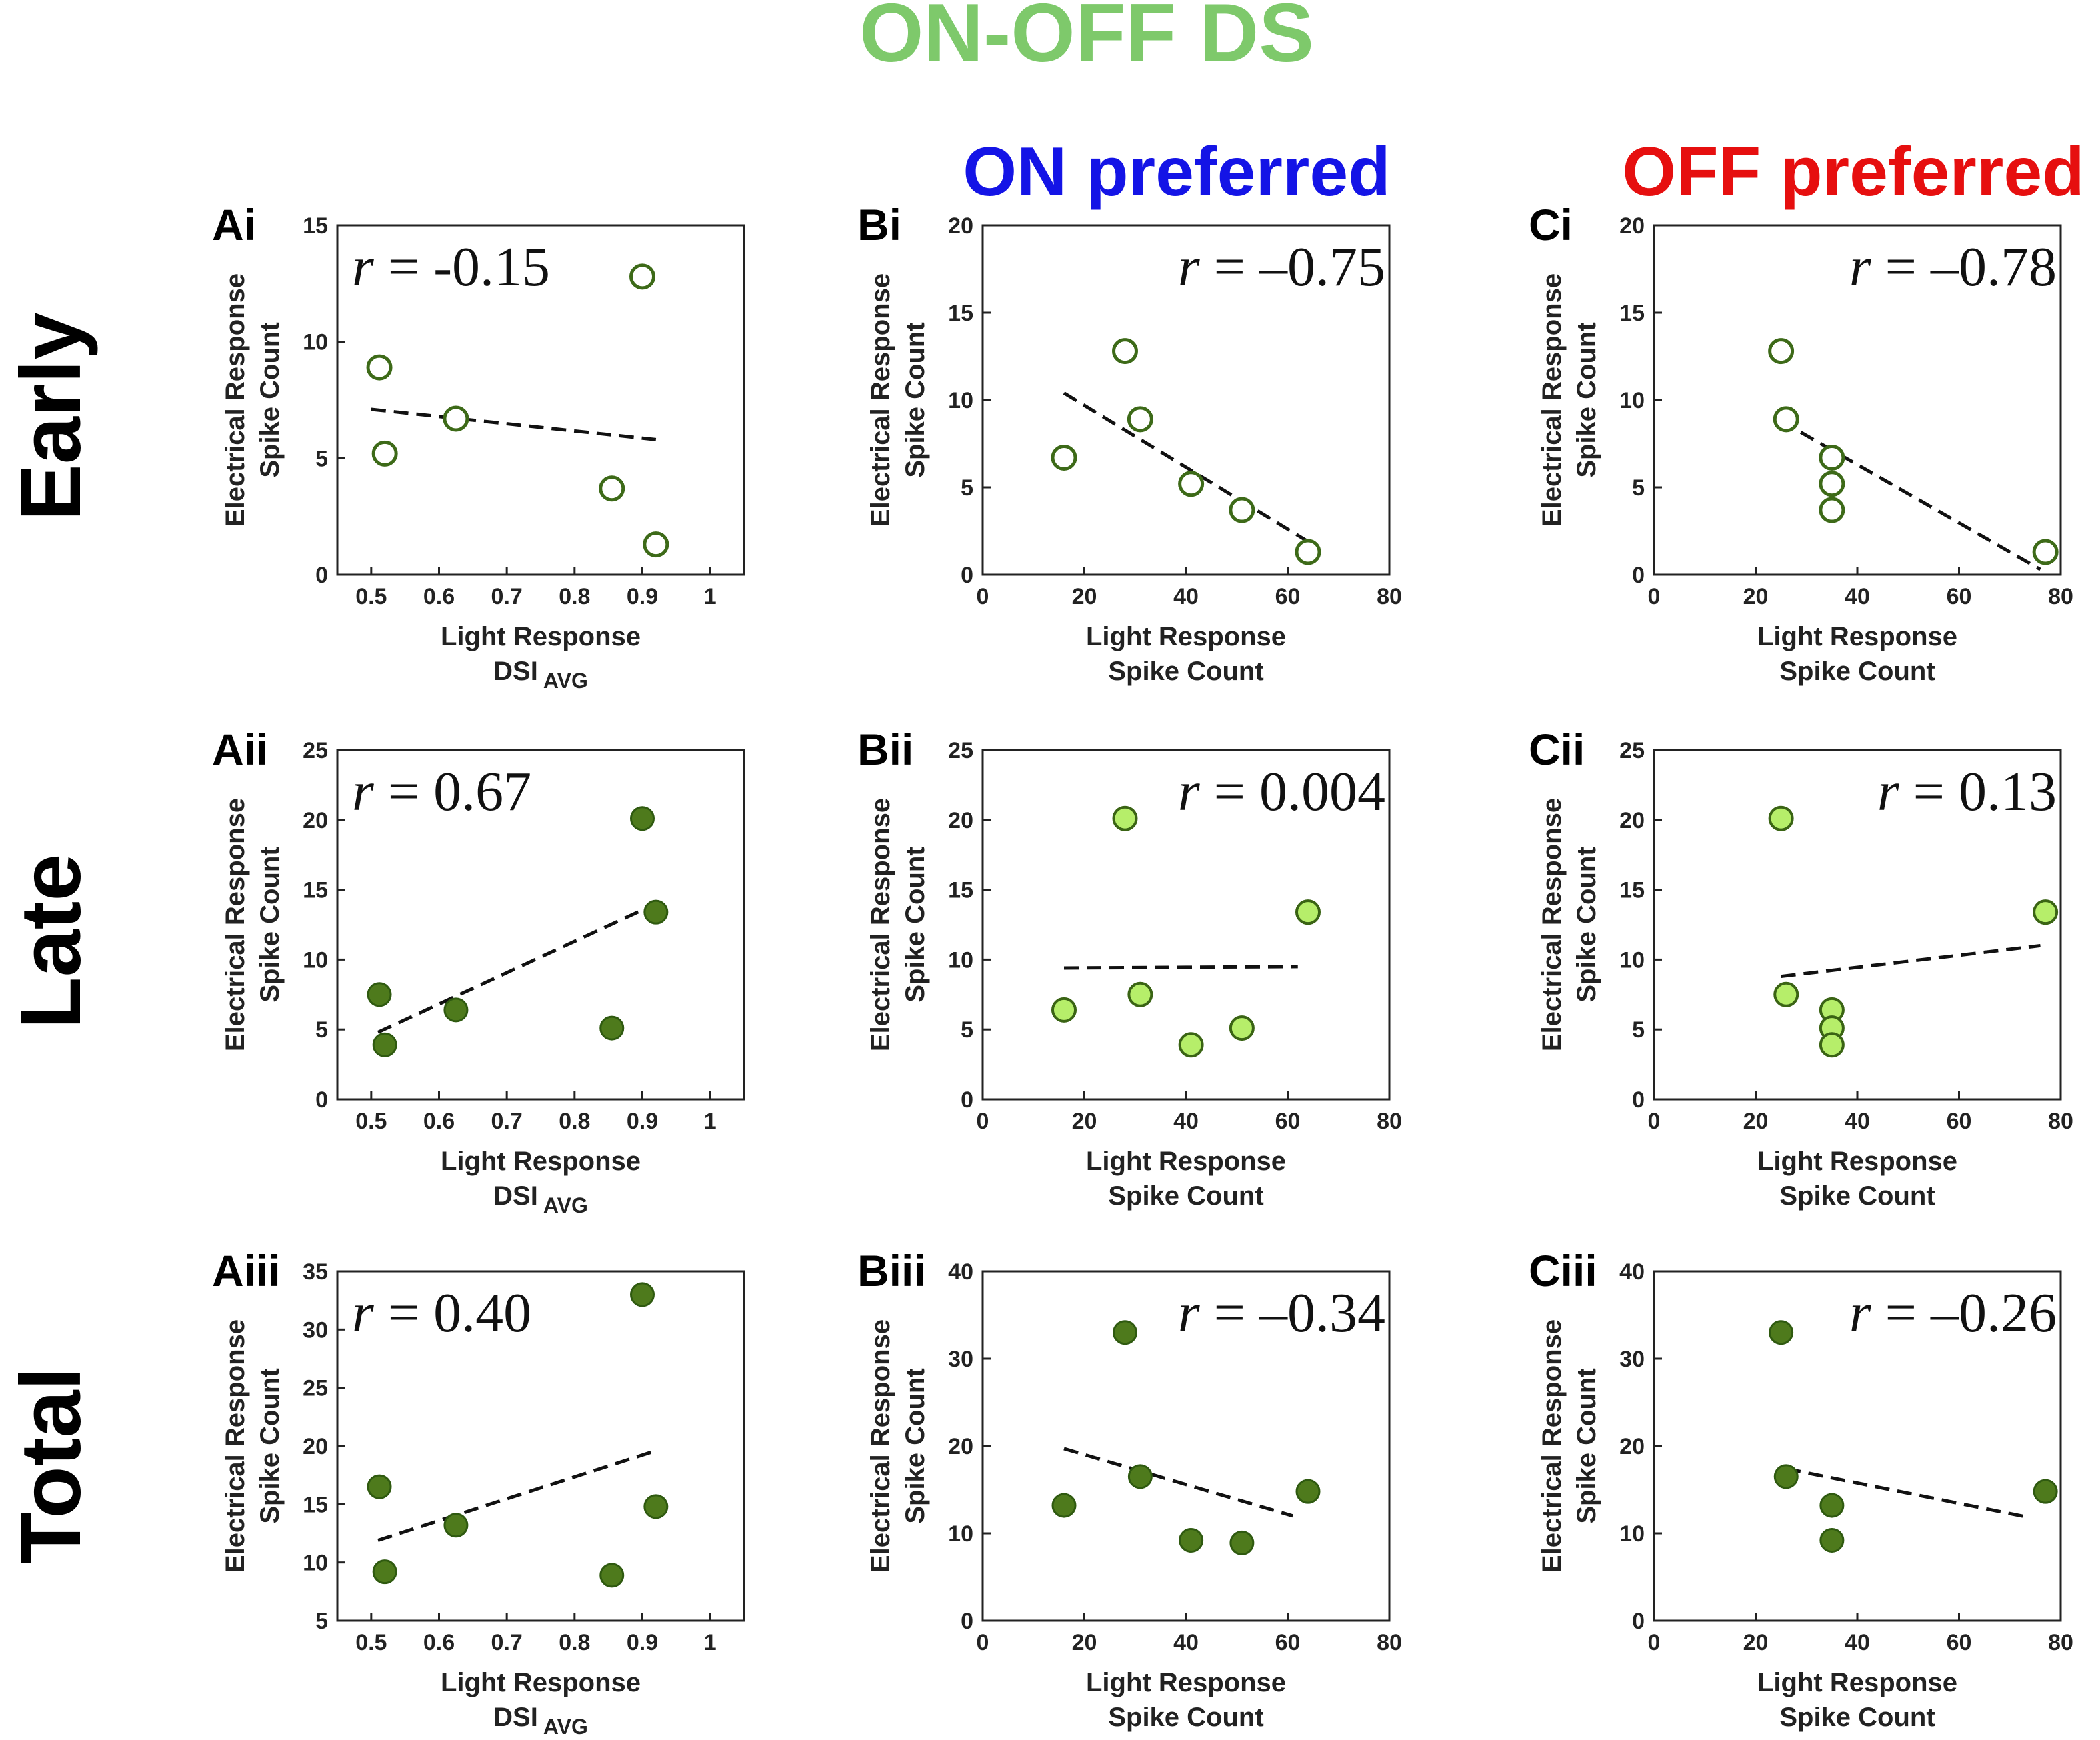 The width and height of the screenshot is (2100, 1740). What do you see at coordinates (1185, 1717) in the screenshot?
I see `panel-biii-xlabel-2: Spike Count` at bounding box center [1185, 1717].